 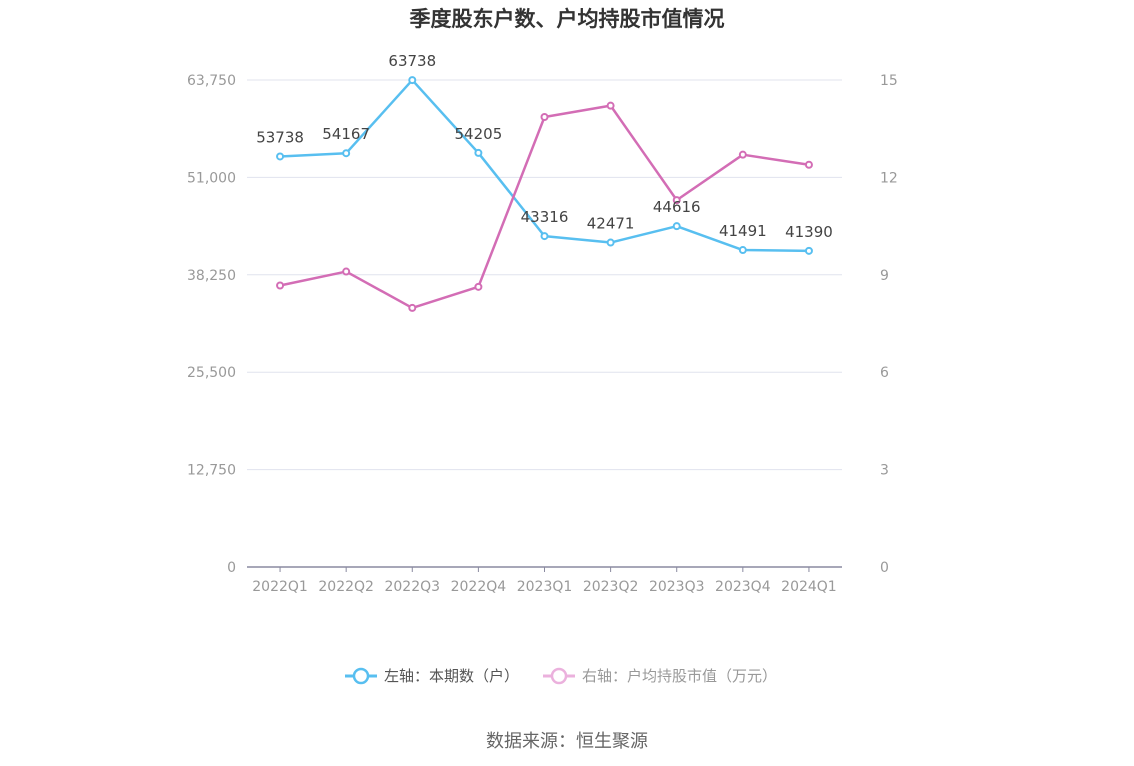 I want to click on x-axis-tick: 2023Q3, so click(x=677, y=587).